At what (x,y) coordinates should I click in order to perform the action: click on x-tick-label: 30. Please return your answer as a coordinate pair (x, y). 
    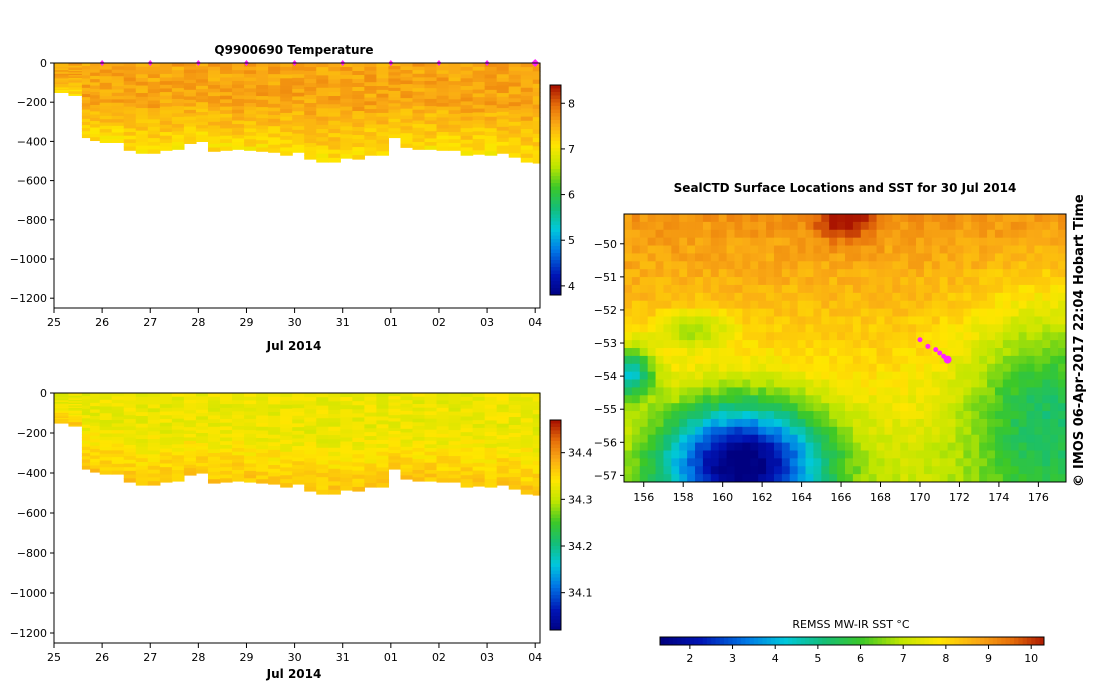
    Looking at the image, I should click on (295, 322).